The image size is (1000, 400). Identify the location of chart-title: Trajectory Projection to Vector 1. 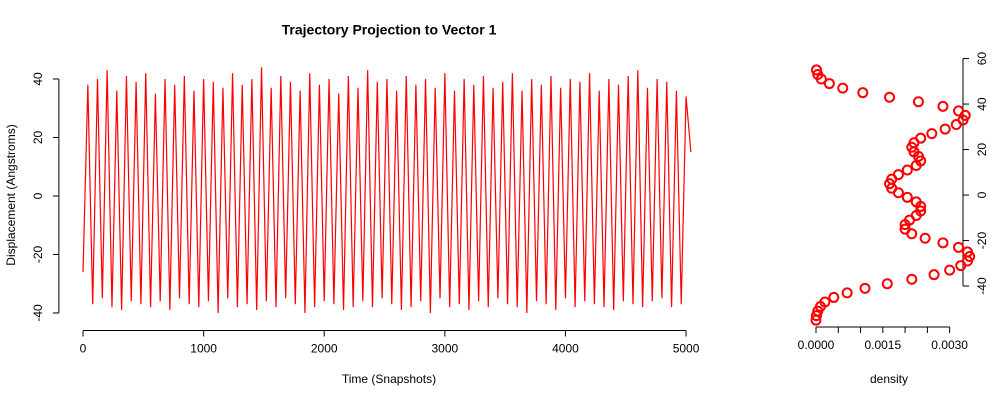
(389, 30).